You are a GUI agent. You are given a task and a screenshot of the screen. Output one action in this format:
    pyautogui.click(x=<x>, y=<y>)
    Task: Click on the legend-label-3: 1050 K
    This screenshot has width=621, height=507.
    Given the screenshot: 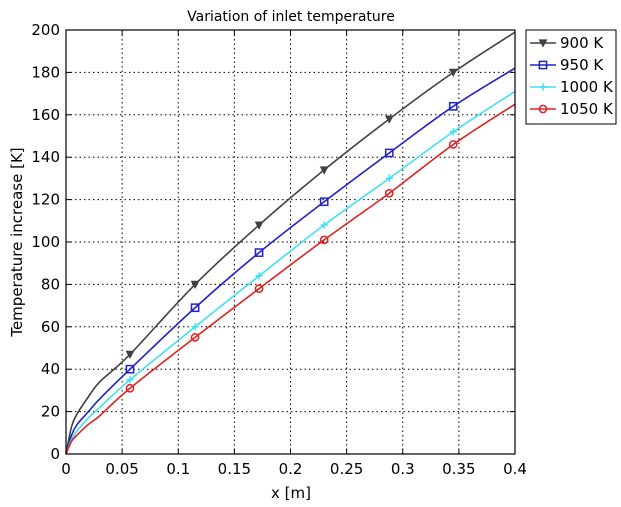 What is the action you would take?
    pyautogui.click(x=587, y=109)
    